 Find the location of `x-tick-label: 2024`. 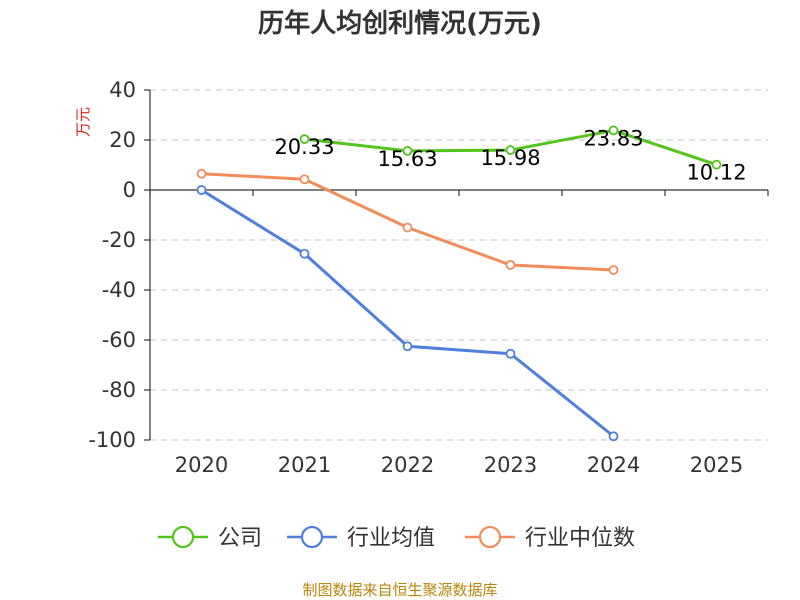

x-tick-label: 2024 is located at coordinates (613, 465).